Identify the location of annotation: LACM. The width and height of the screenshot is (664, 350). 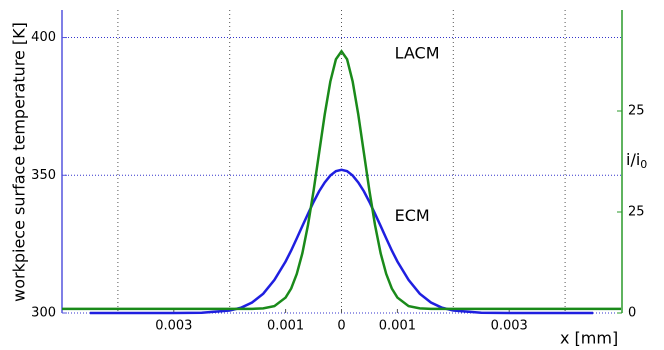
(417, 53).